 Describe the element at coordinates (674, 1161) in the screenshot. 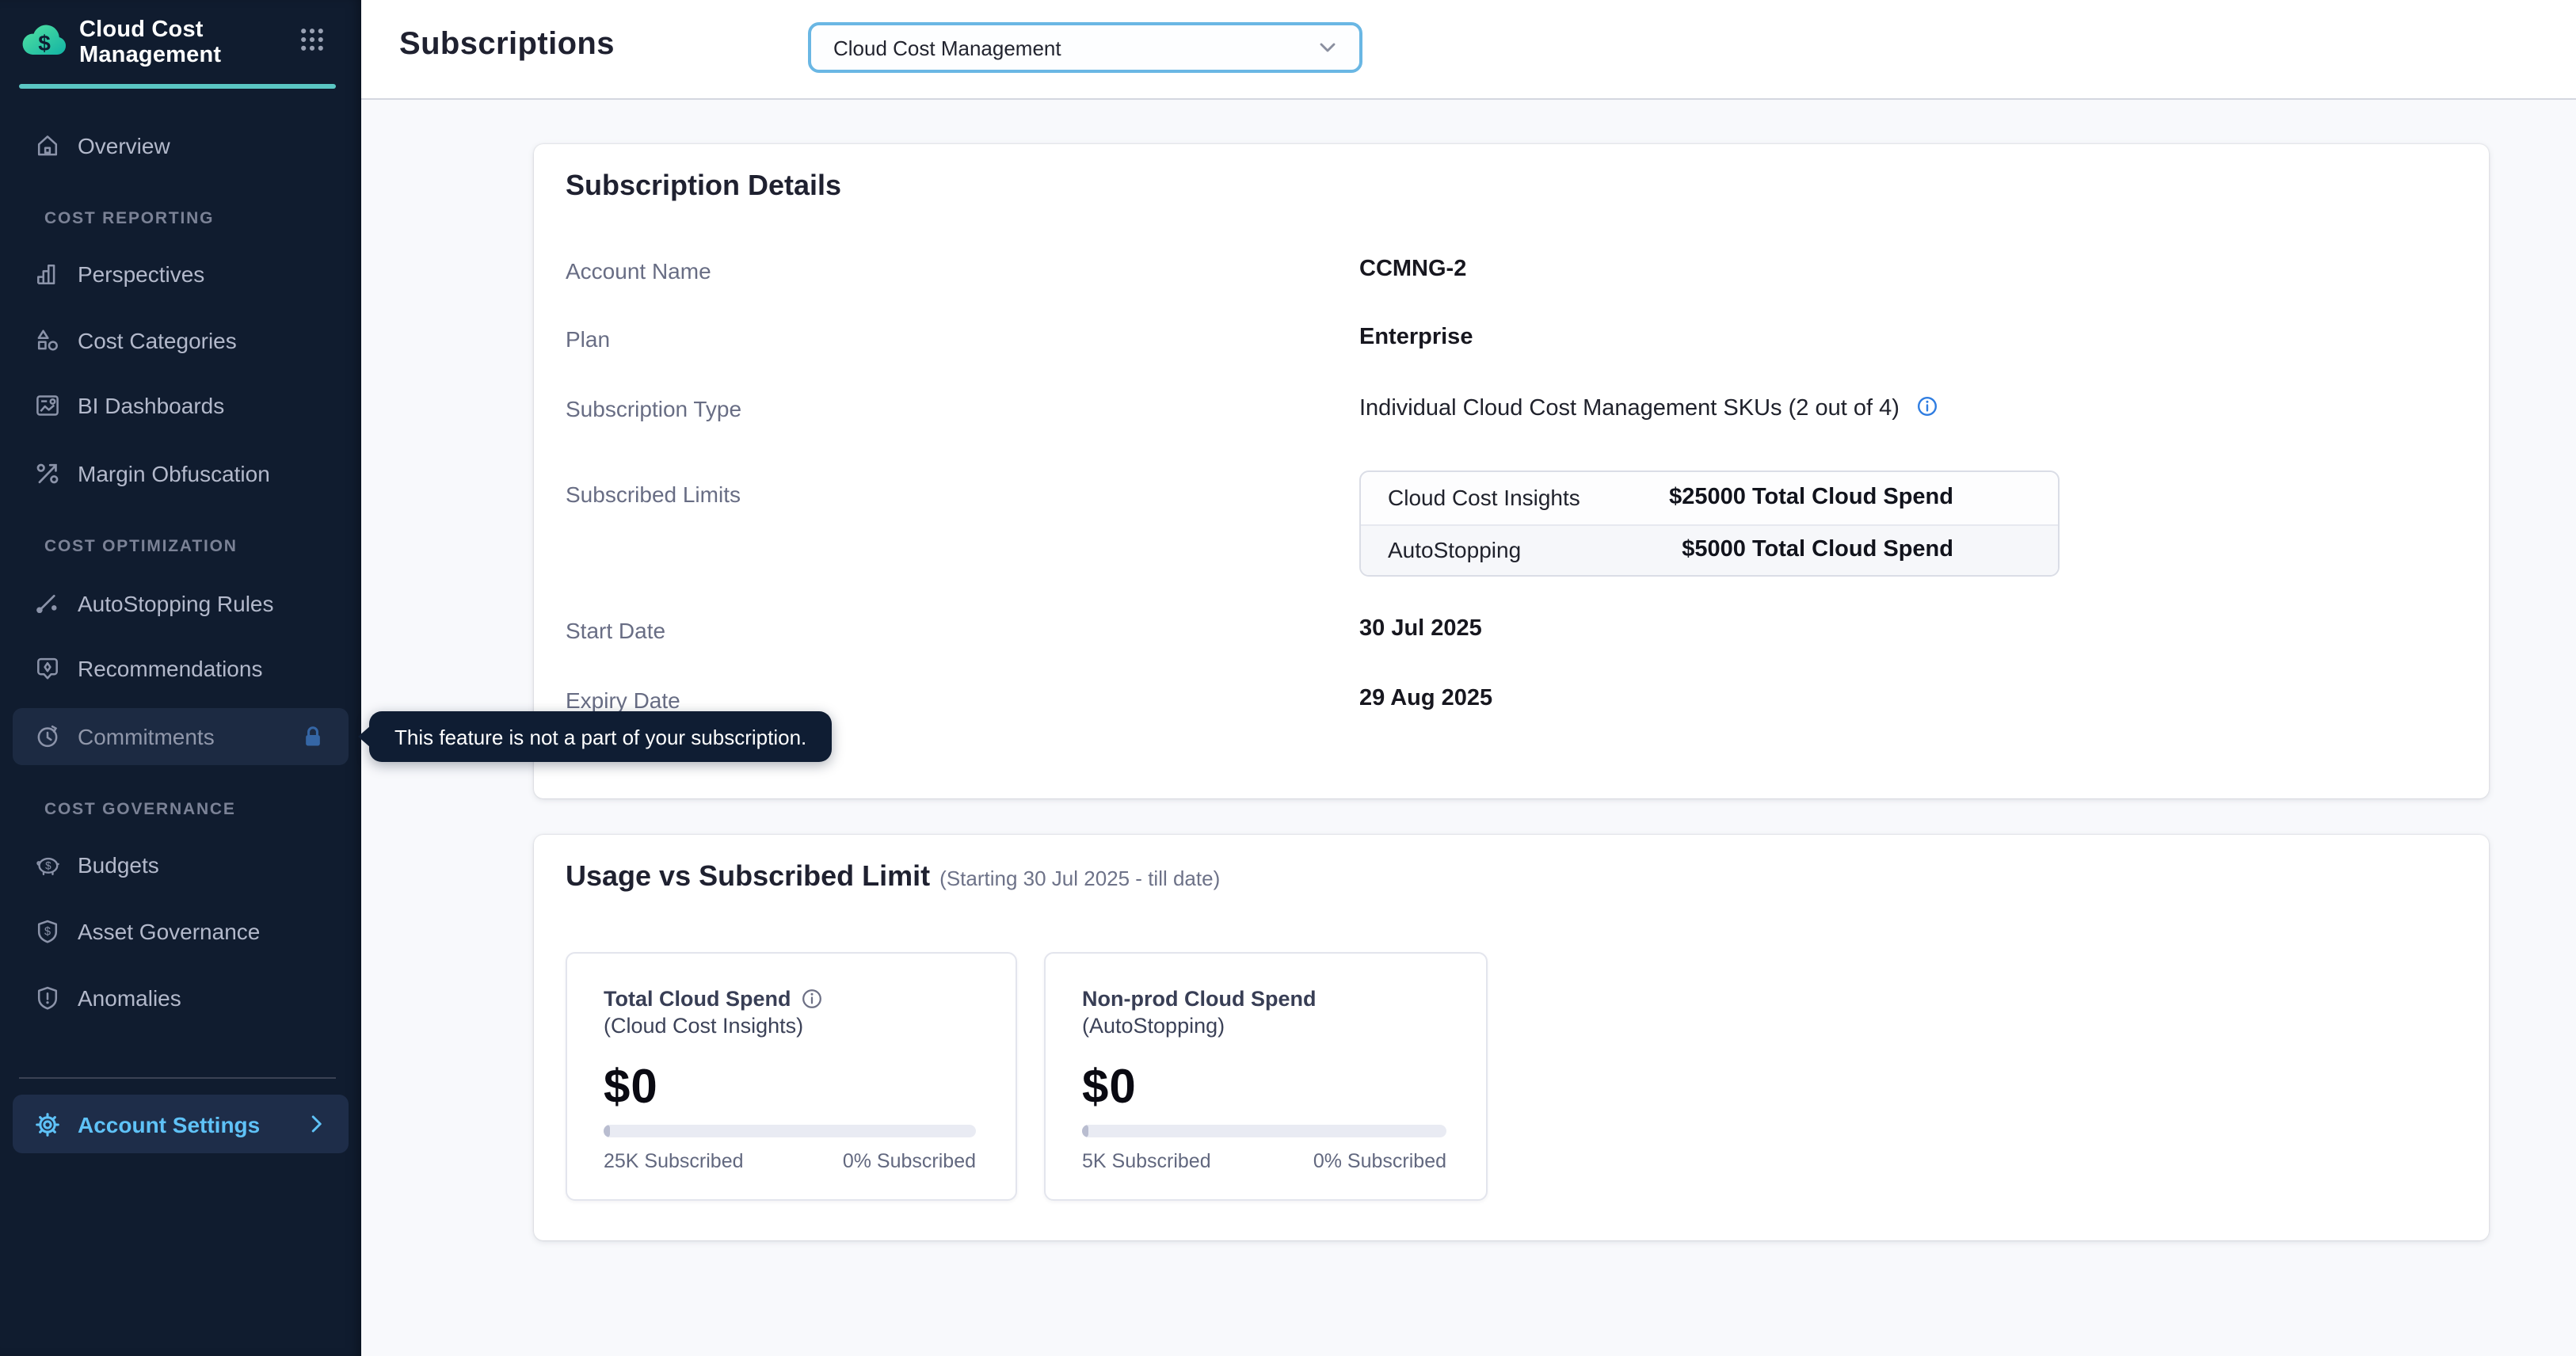

I see `subscribed-amount-label: 25K Subscribed` at that location.